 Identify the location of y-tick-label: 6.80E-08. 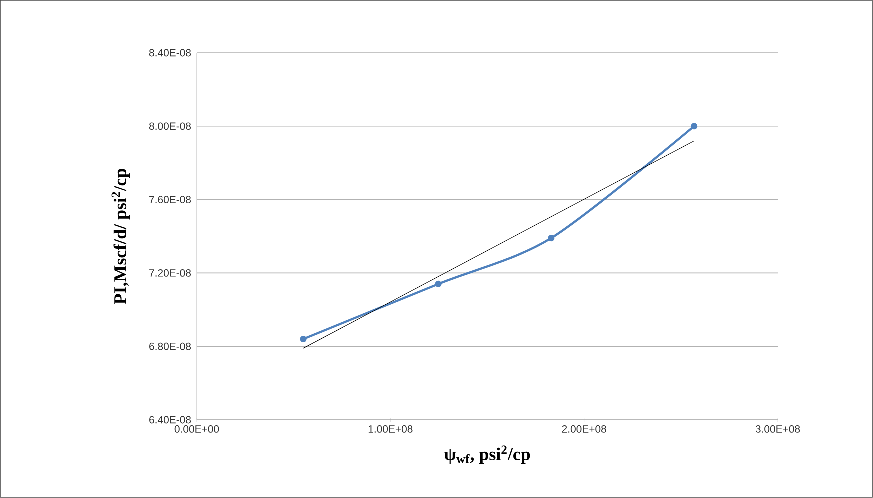
(171, 346).